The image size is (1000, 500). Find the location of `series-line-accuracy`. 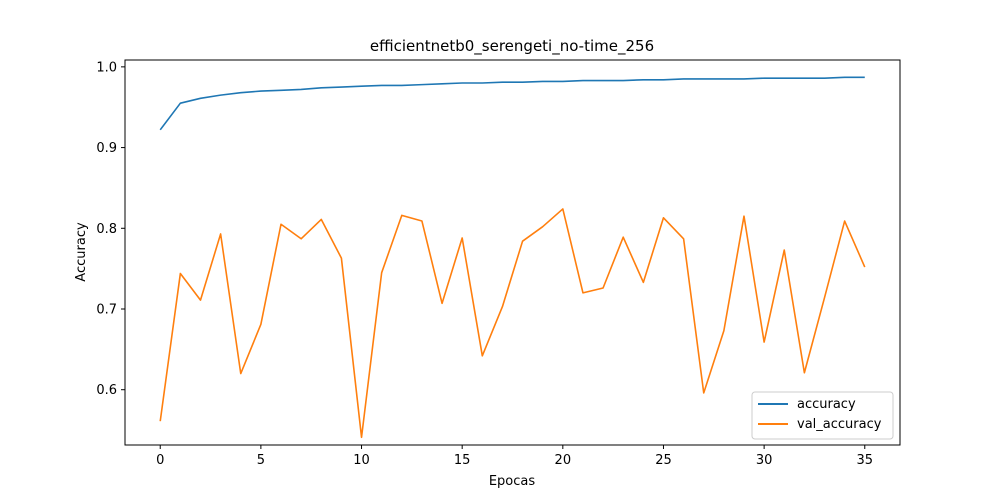

series-line-accuracy is located at coordinates (512, 103).